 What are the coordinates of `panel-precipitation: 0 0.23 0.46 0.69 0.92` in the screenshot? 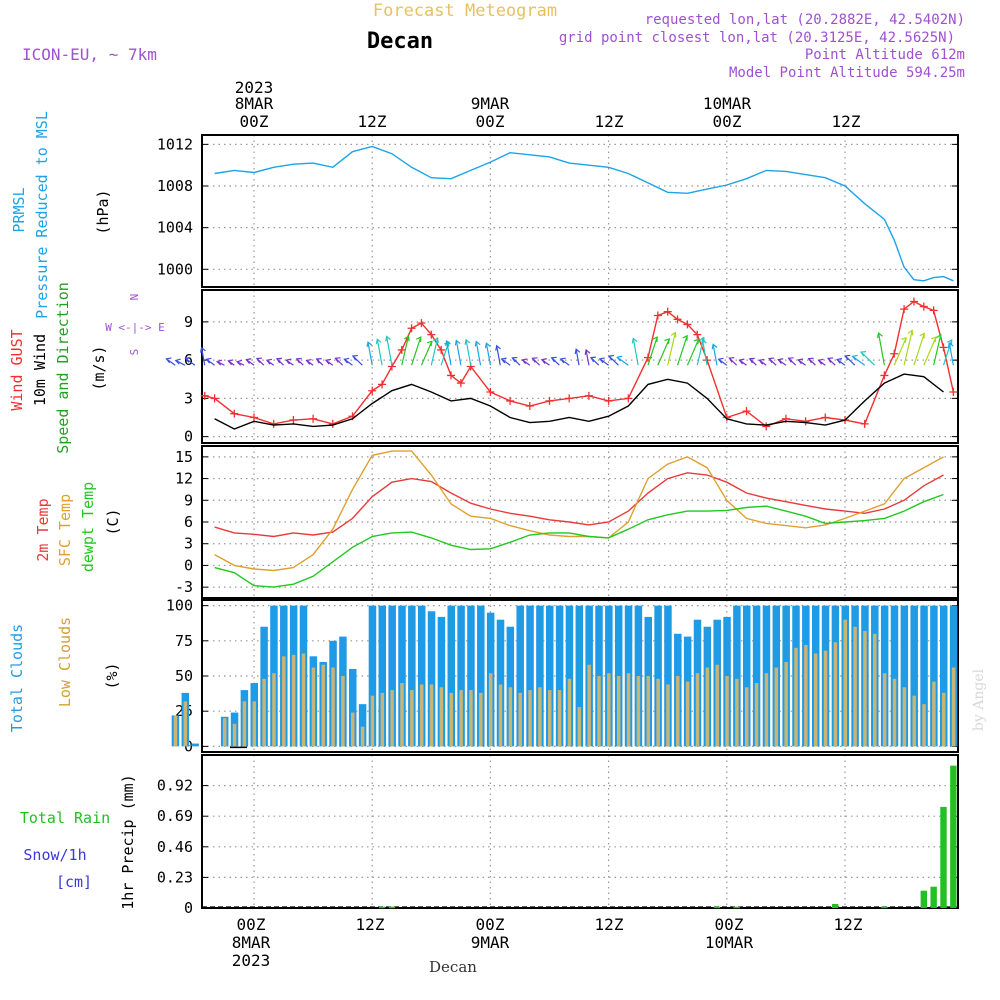 It's located at (558, 835).